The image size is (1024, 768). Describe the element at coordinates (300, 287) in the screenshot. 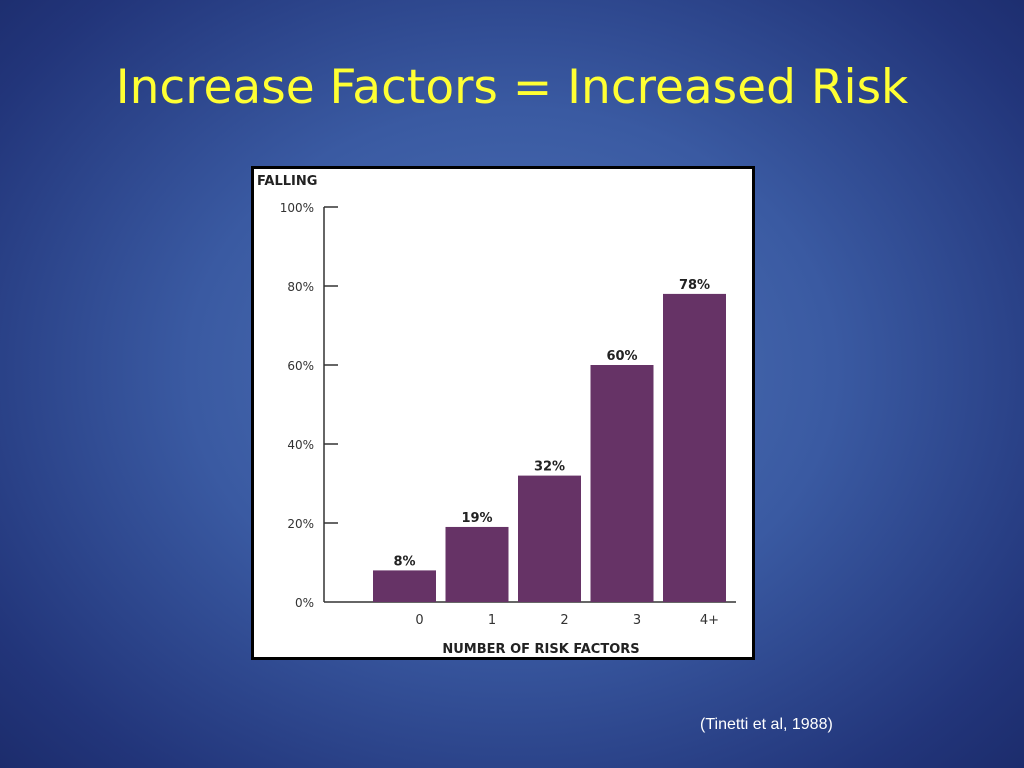

I see `y-tick-label: 80%` at that location.